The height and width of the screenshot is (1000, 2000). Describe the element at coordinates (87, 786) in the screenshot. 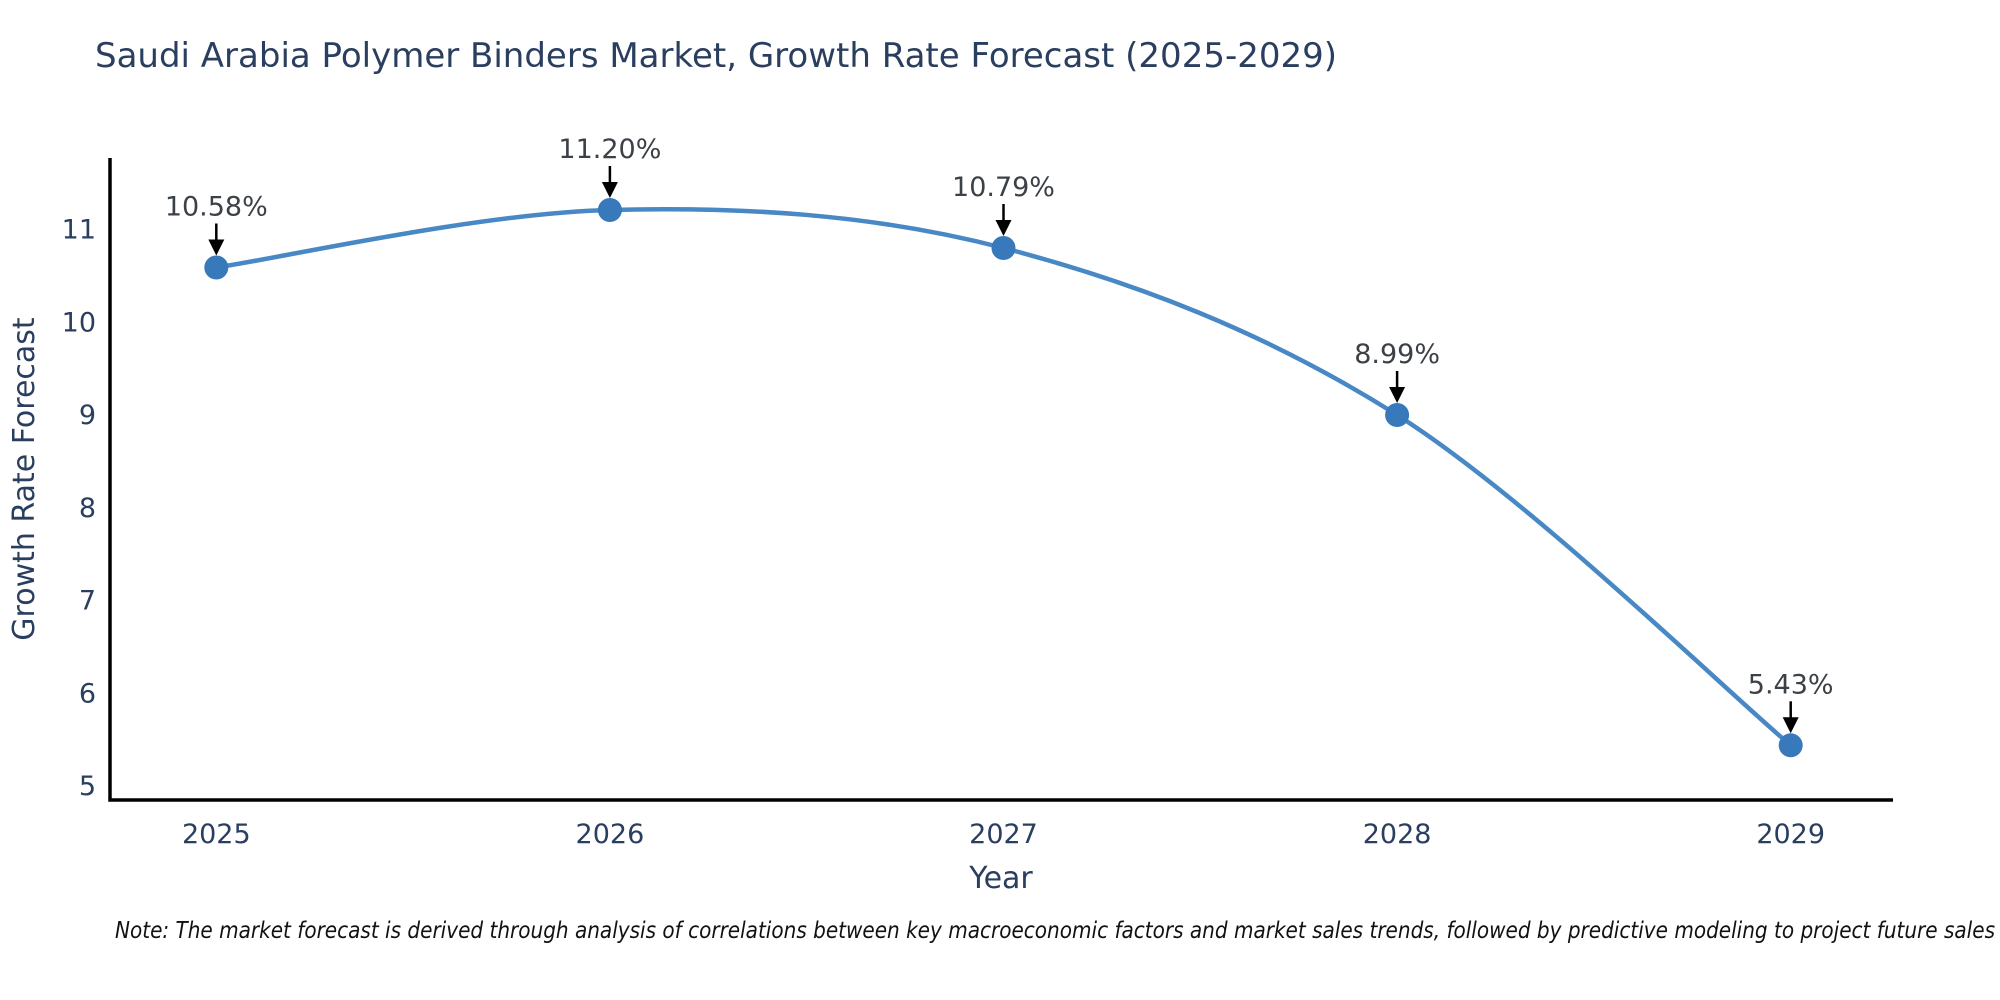

I see `y-tick-label-5: 5` at that location.